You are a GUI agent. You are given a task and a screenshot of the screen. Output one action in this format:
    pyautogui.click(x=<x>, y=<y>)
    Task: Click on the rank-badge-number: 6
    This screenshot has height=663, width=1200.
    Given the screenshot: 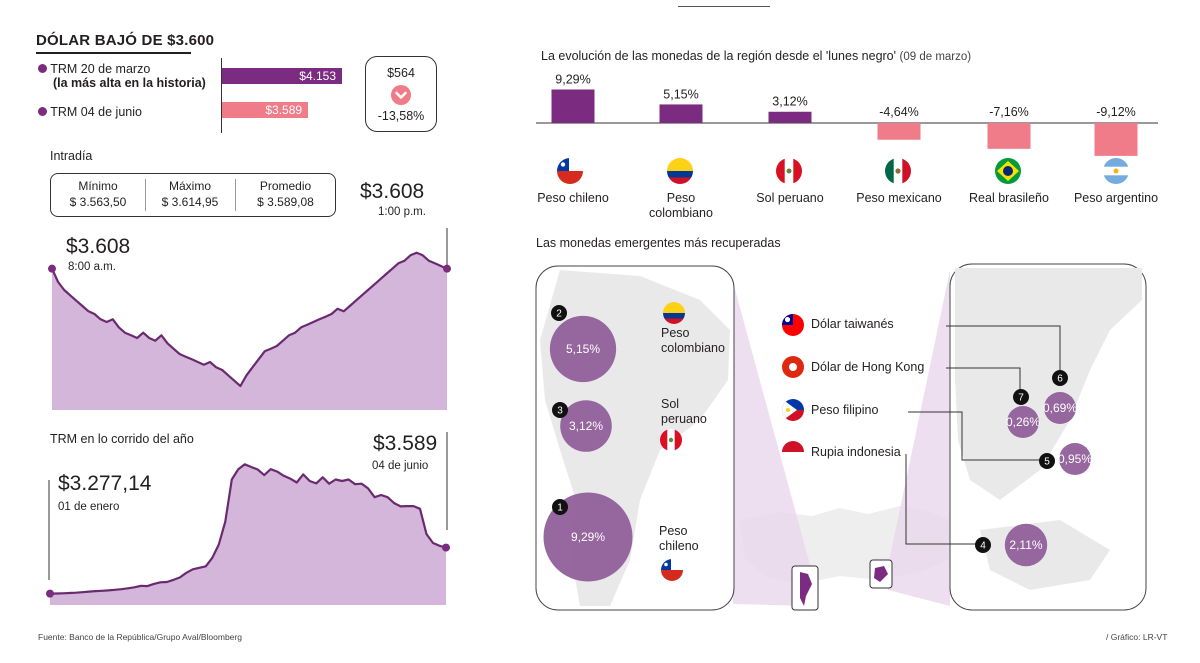 What is the action you would take?
    pyautogui.click(x=1060, y=379)
    